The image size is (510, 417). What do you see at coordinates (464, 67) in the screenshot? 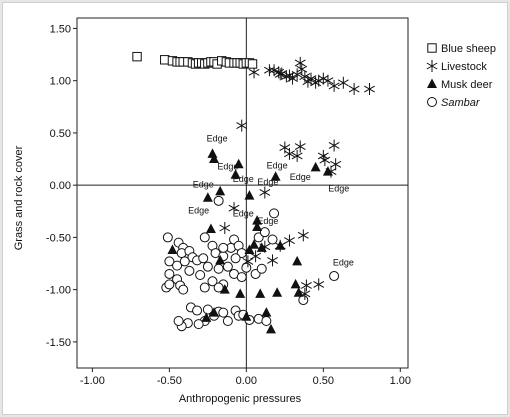
I see `legend-label-livestock: Livestock` at bounding box center [464, 67].